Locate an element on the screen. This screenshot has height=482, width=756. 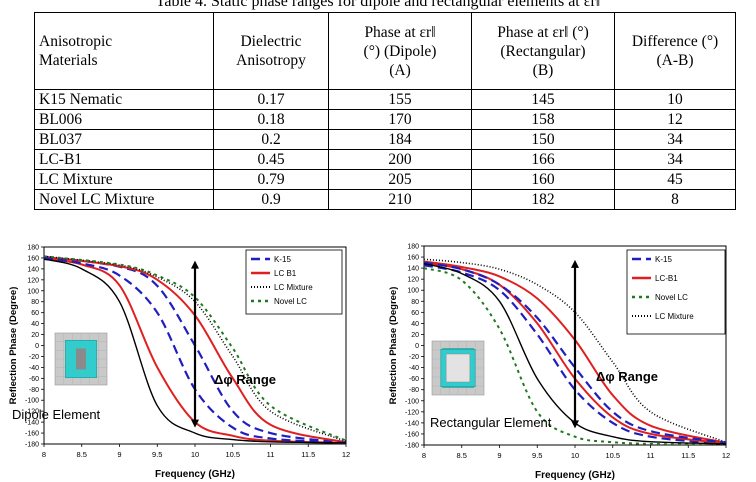
header-line: (Rectangular) is located at coordinates (543, 51).